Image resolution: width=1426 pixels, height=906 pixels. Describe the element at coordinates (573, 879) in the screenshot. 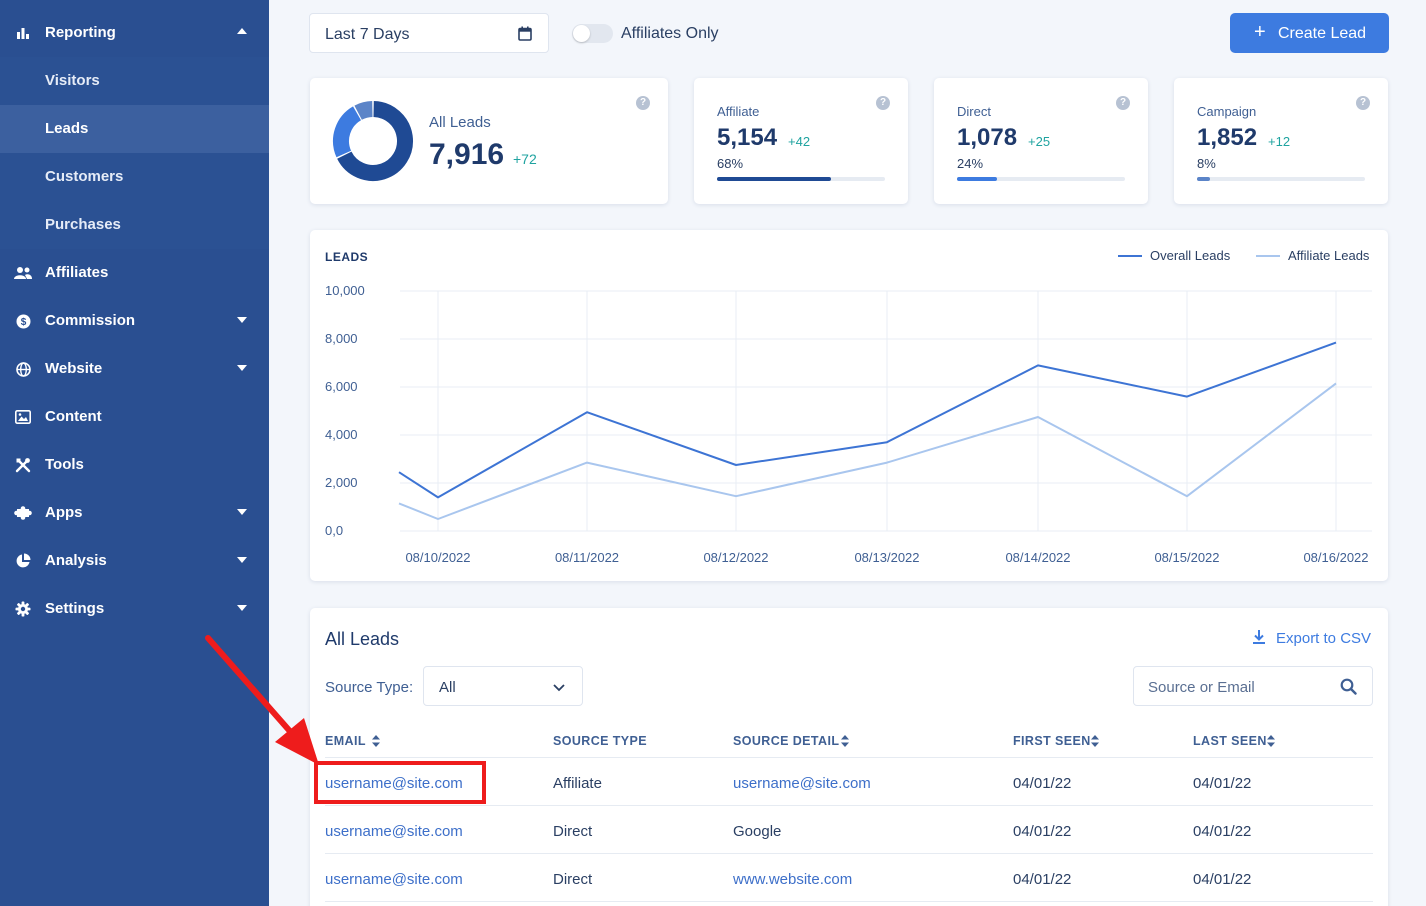

I see `source-type-cell: Direct` at that location.